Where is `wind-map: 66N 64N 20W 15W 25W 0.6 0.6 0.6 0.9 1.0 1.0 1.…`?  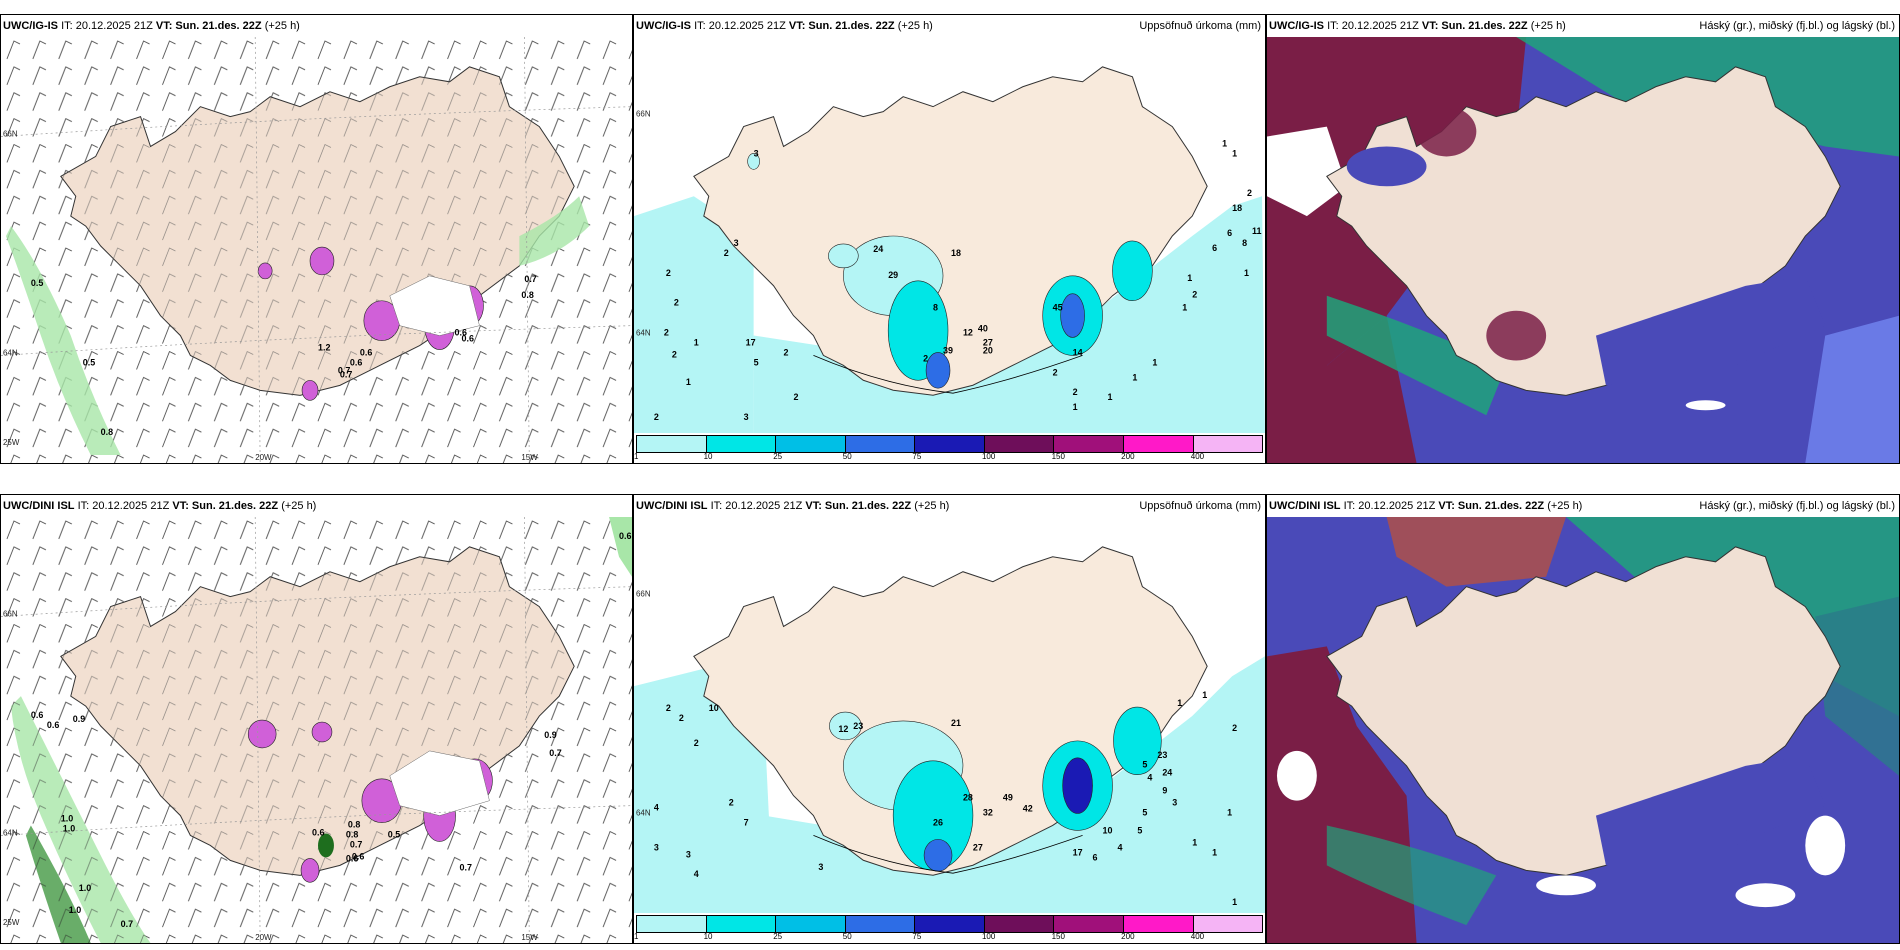
wind-map: 66N 64N 20W 15W 25W 0.6 0.6 0.6 0.9 1.0 1.0 1.… is located at coordinates (316, 730).